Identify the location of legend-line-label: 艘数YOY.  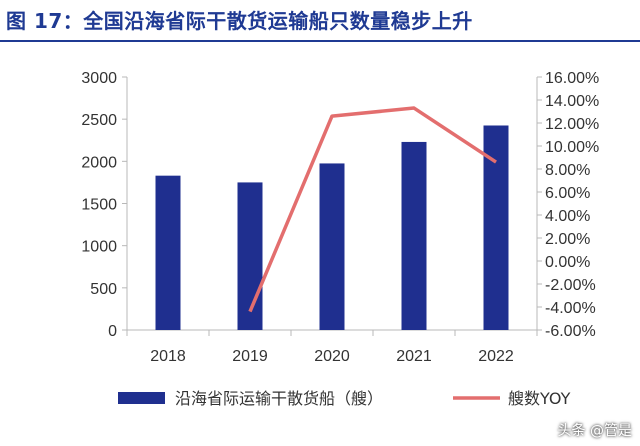
(539, 398).